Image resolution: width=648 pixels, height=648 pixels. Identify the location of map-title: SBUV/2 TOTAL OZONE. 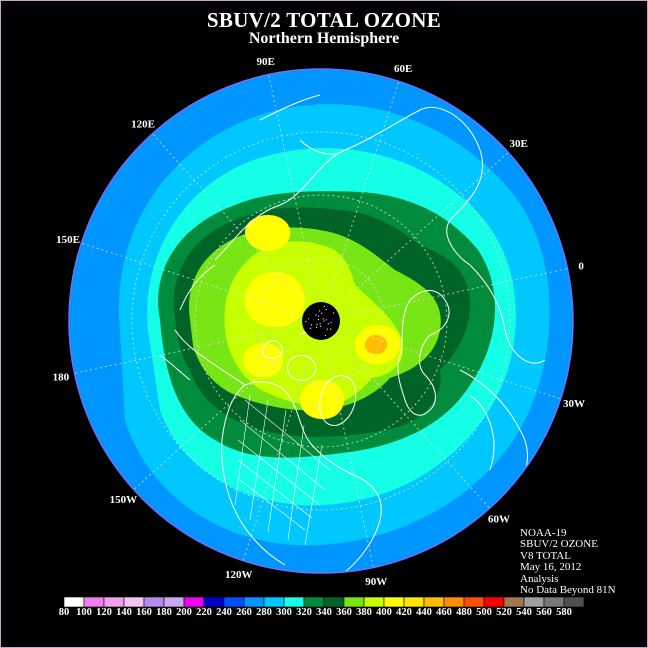
(324, 20).